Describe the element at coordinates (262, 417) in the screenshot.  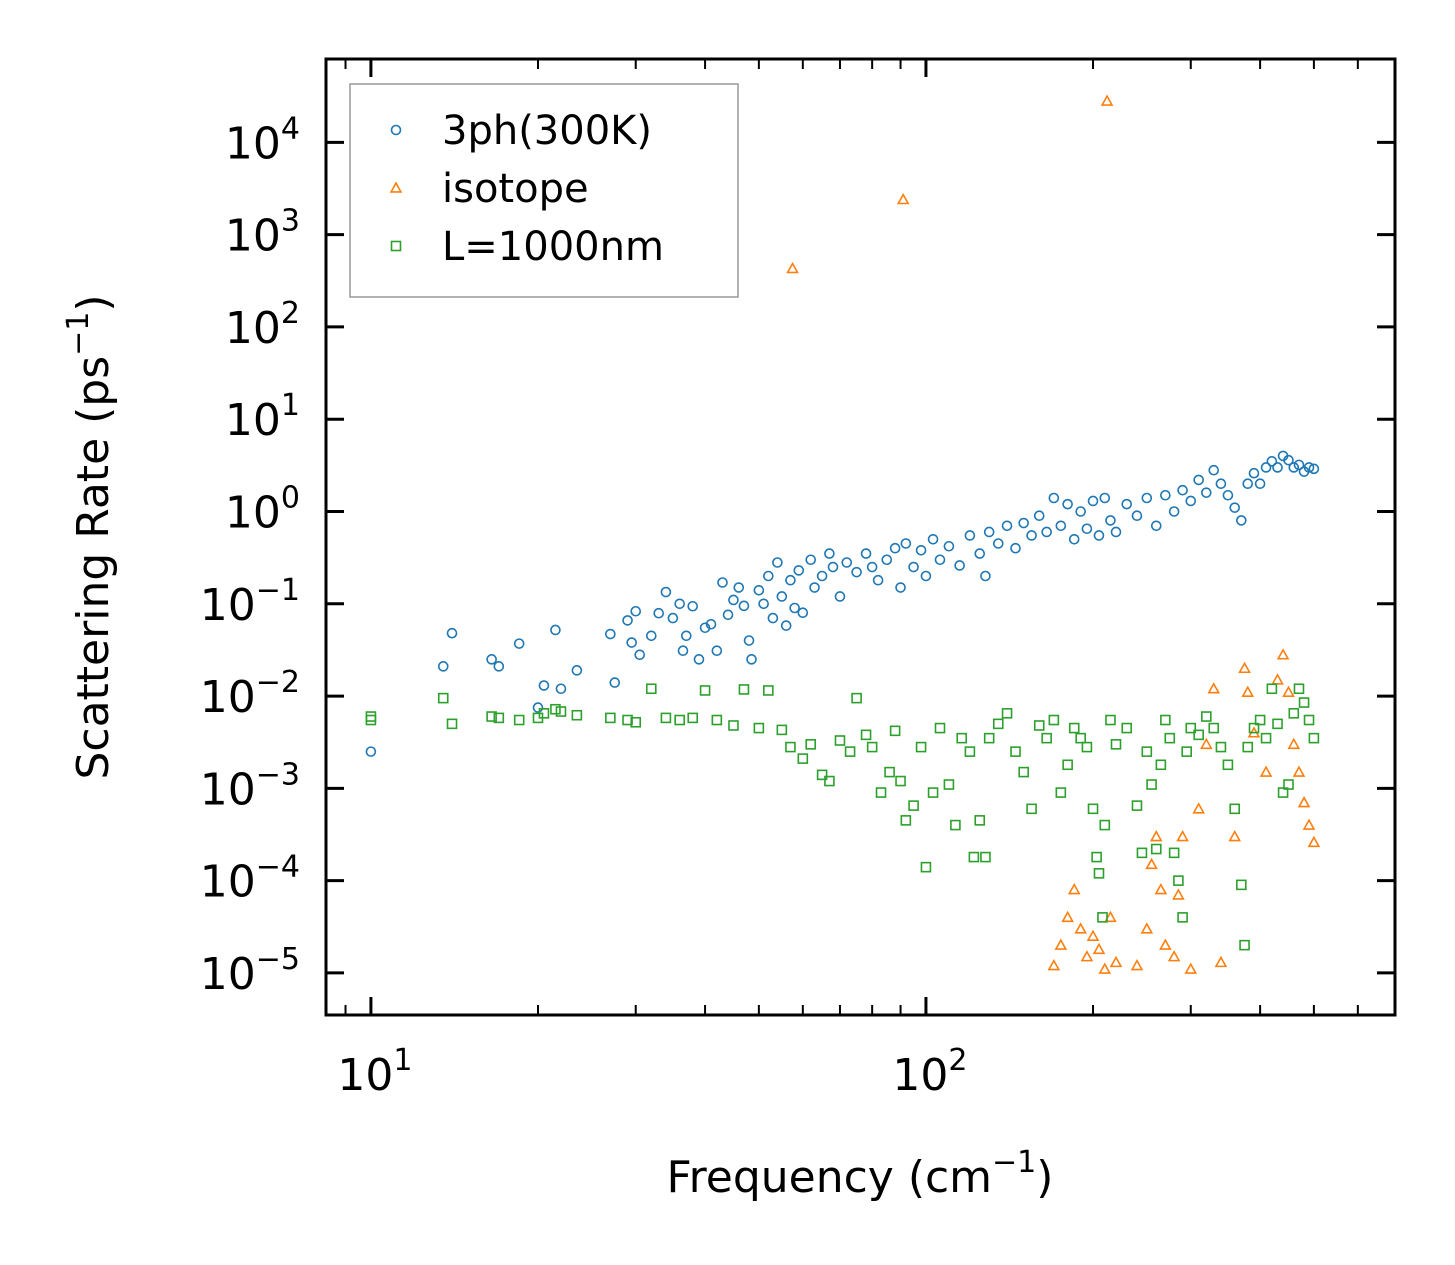
I see `y-tick-label: 10¹` at that location.